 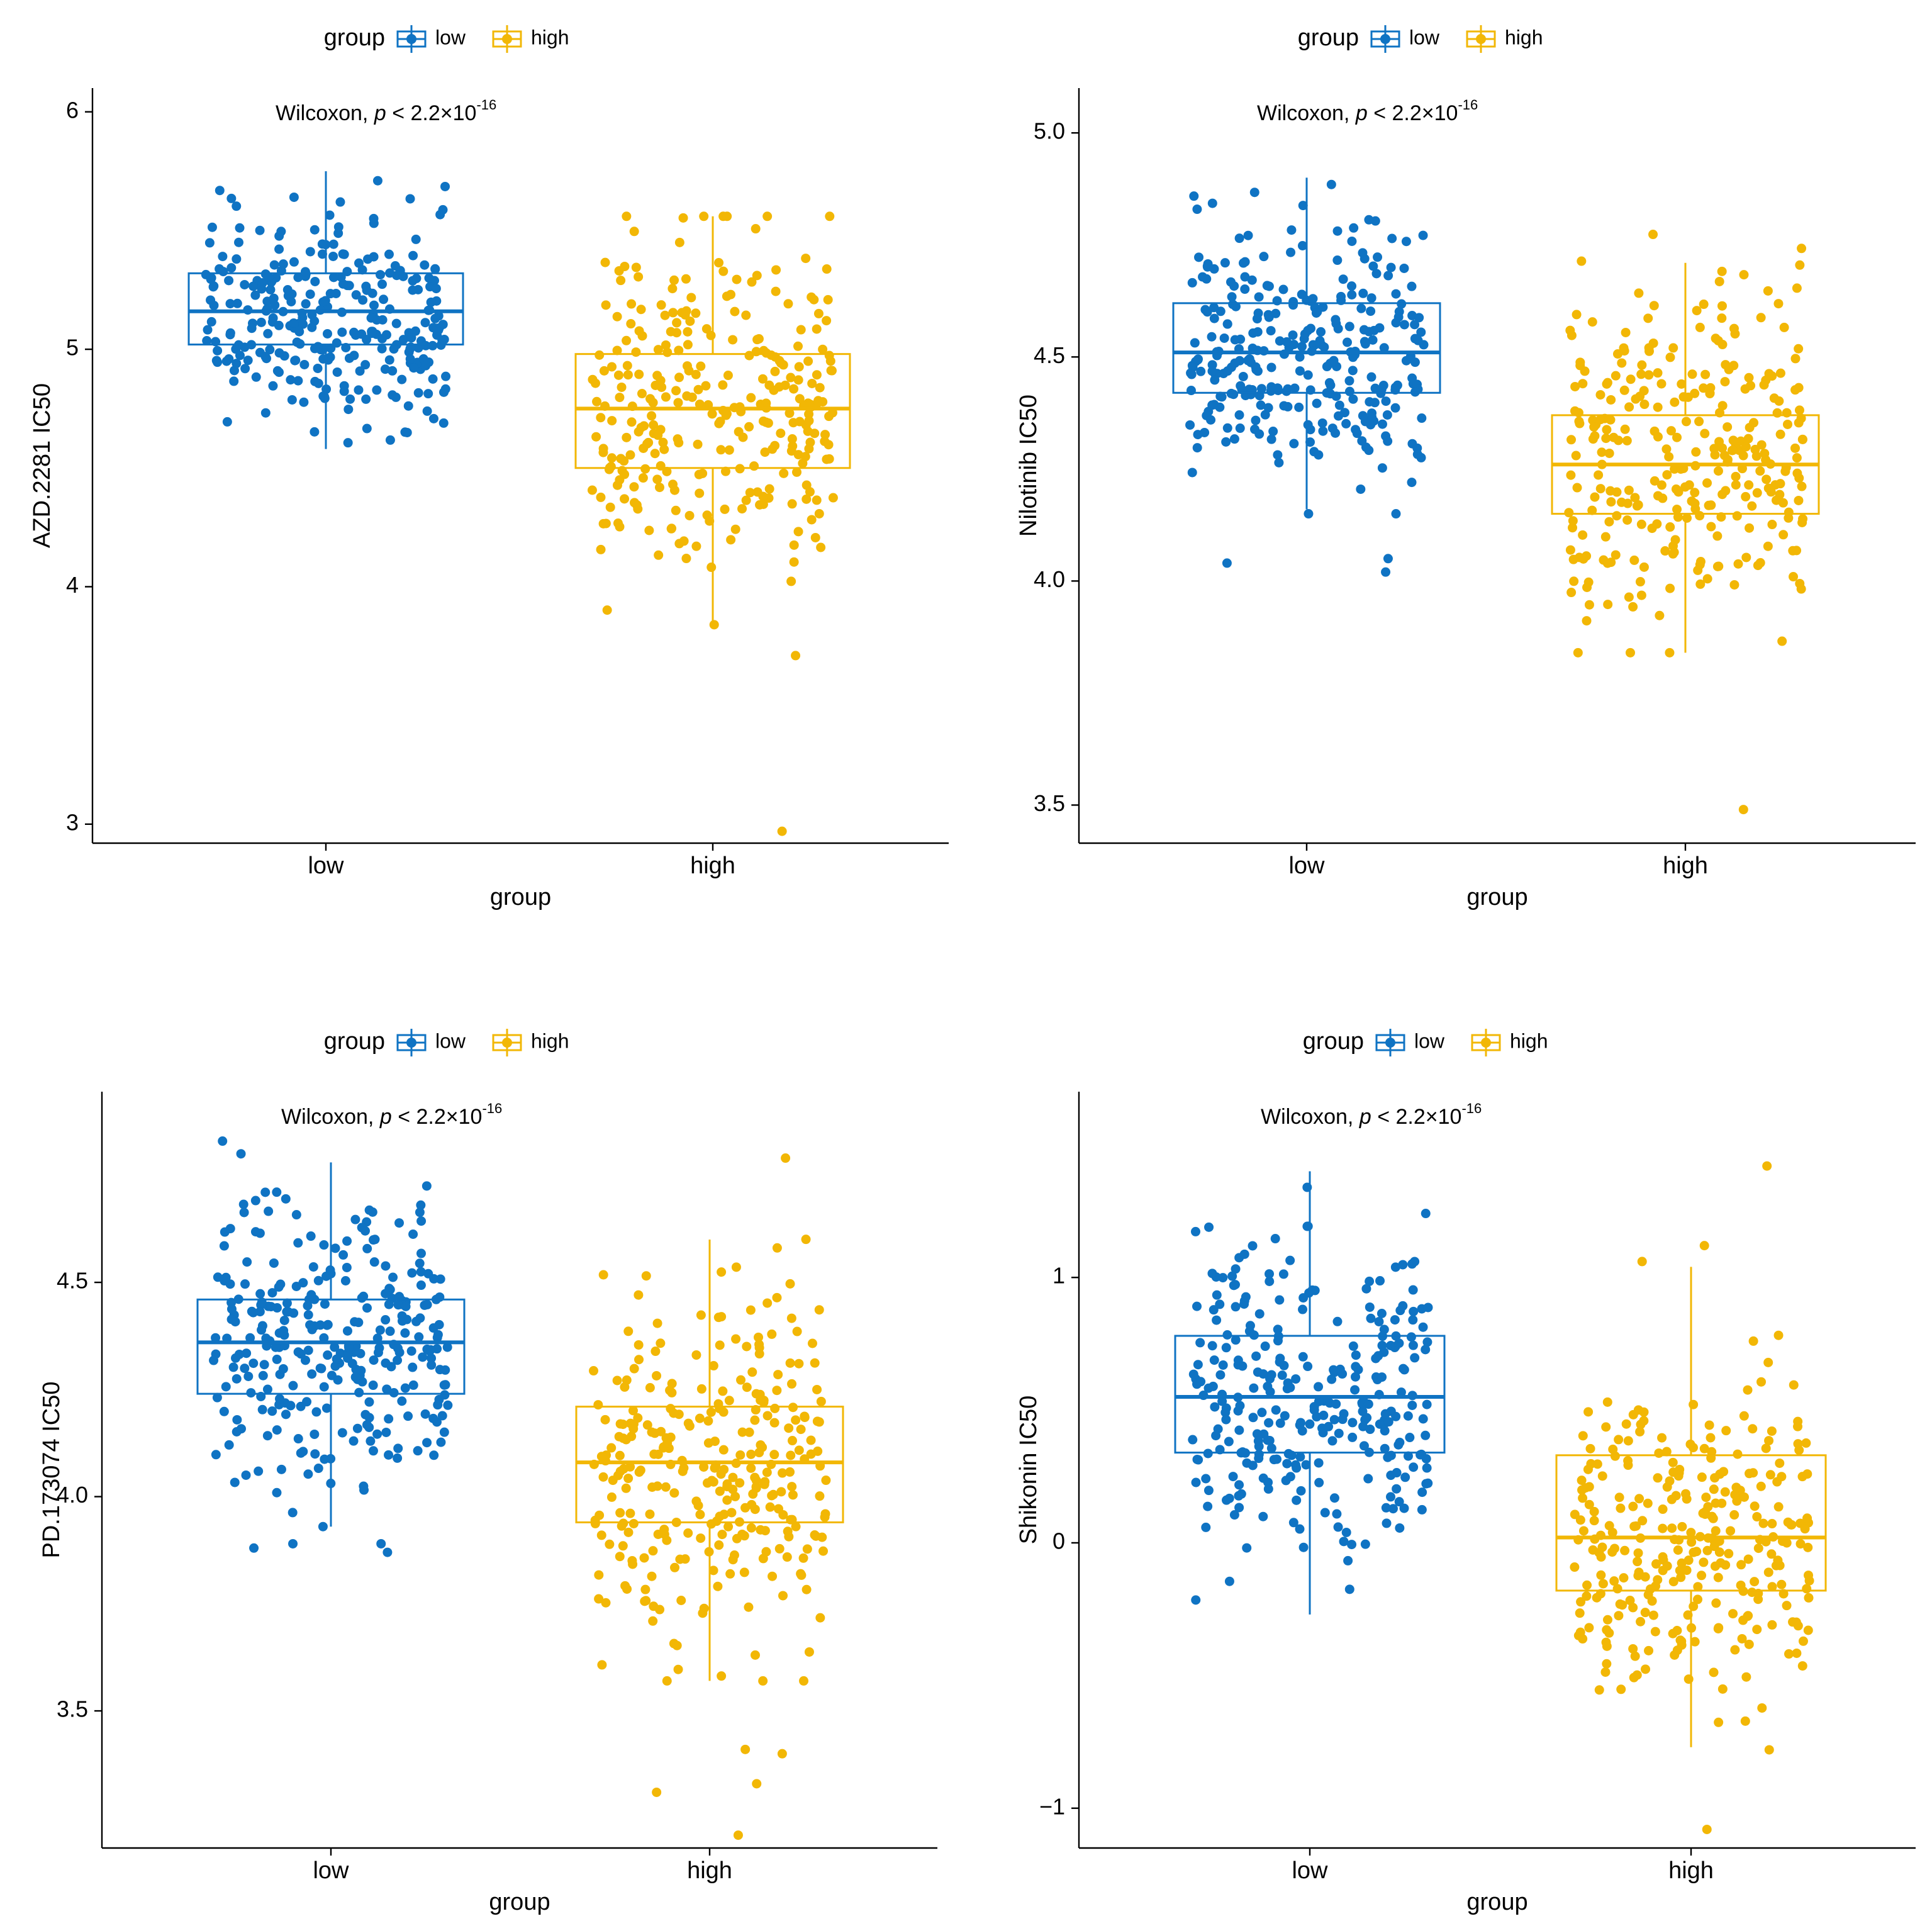 I want to click on x-tick-label-high: high, so click(x=709, y=1870).